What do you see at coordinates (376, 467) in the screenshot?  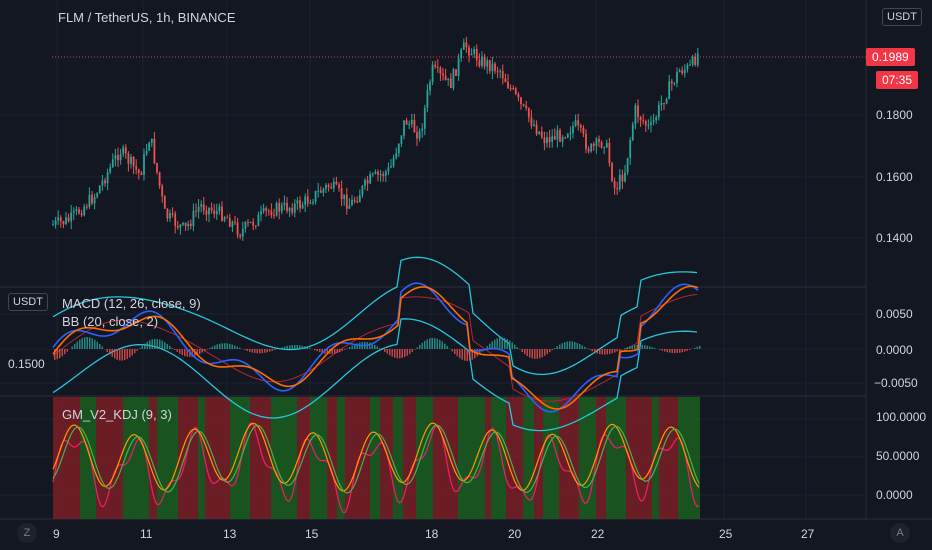 I see `kdj-j-line` at bounding box center [376, 467].